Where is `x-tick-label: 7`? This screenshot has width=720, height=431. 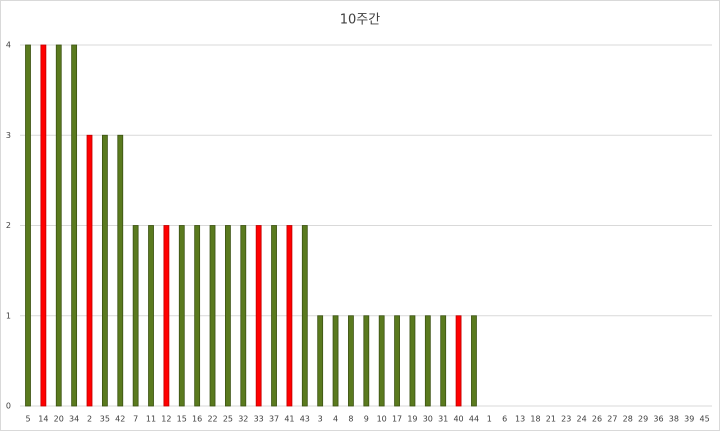 x-tick-label: 7 is located at coordinates (135, 419).